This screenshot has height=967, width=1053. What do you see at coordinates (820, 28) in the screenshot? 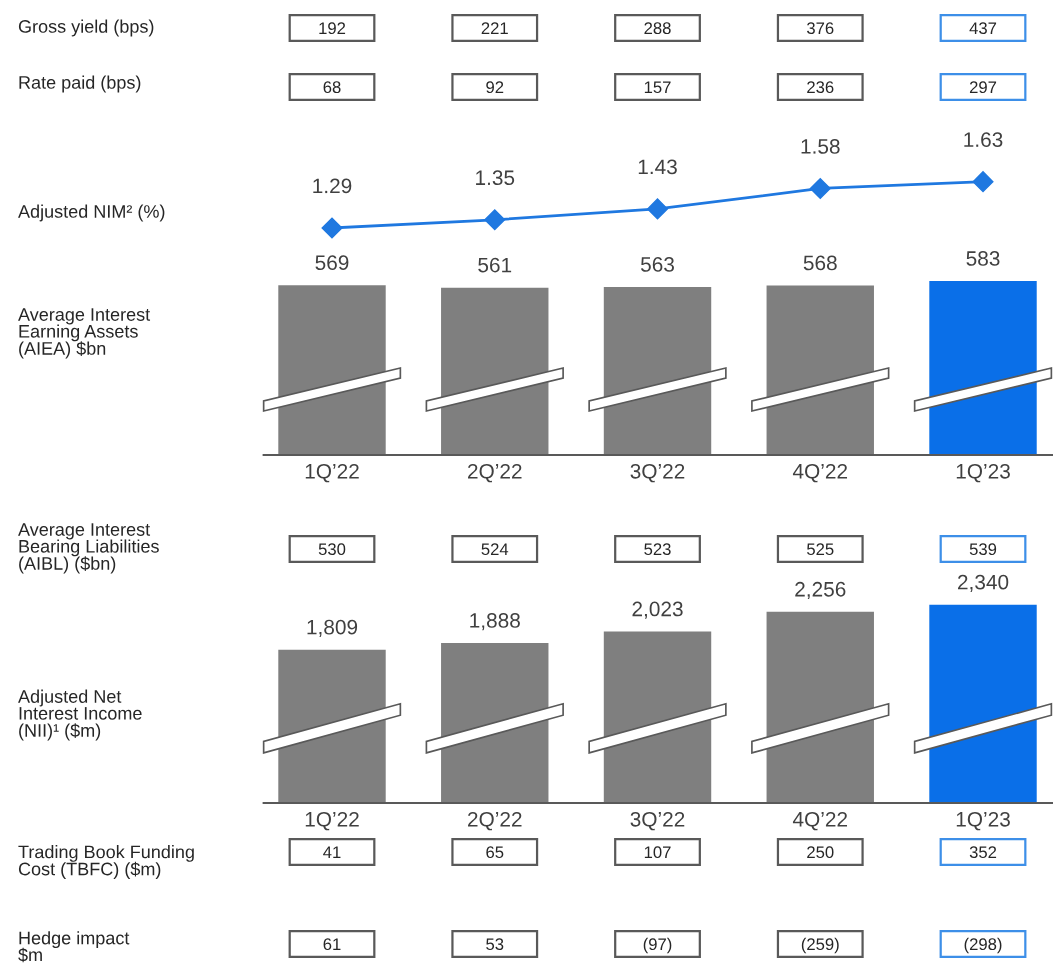
I see `data-label: 376` at bounding box center [820, 28].